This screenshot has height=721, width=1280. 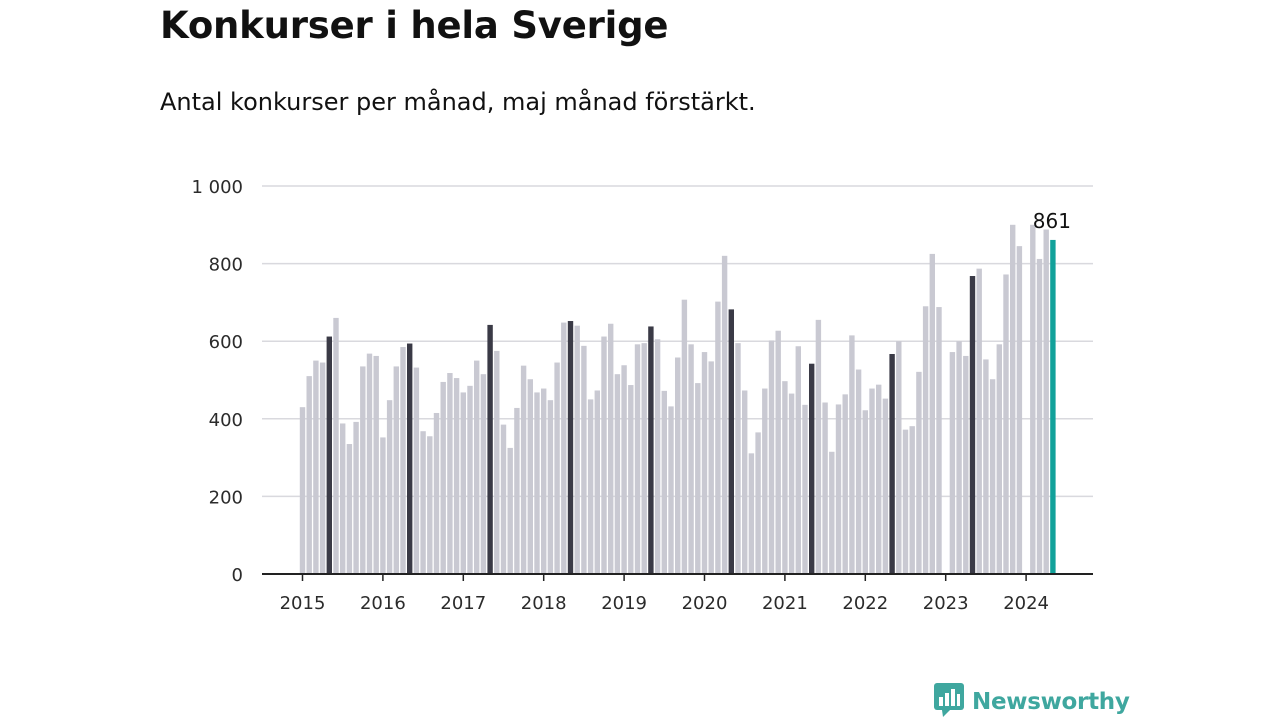 I want to click on x-tick-label: 2019, so click(x=624, y=603).